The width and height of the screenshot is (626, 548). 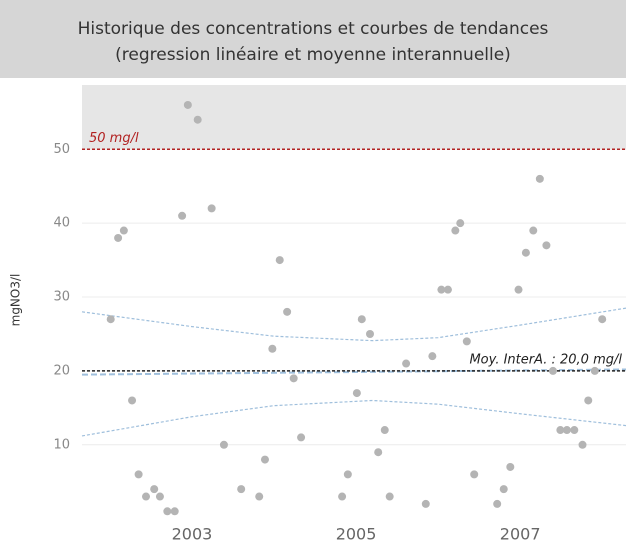 I want to click on threshold-zone, so click(x=354, y=117).